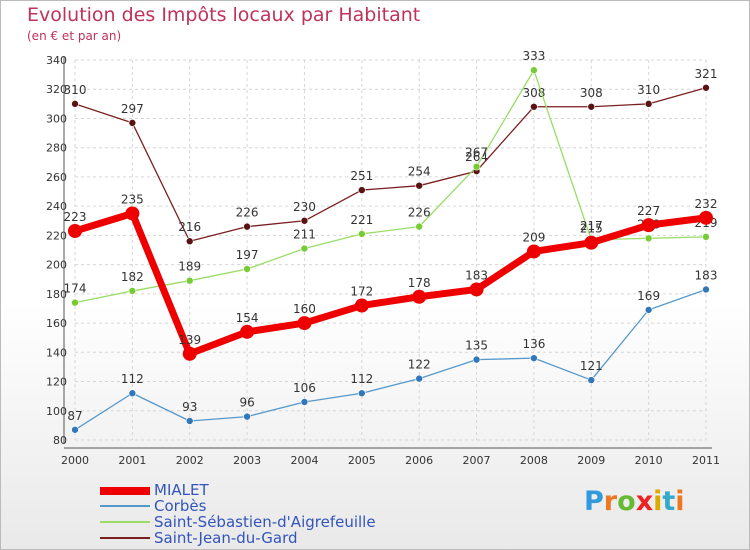 This screenshot has width=750, height=550. What do you see at coordinates (56, 235) in the screenshot?
I see `y-tick-label: 220` at bounding box center [56, 235].